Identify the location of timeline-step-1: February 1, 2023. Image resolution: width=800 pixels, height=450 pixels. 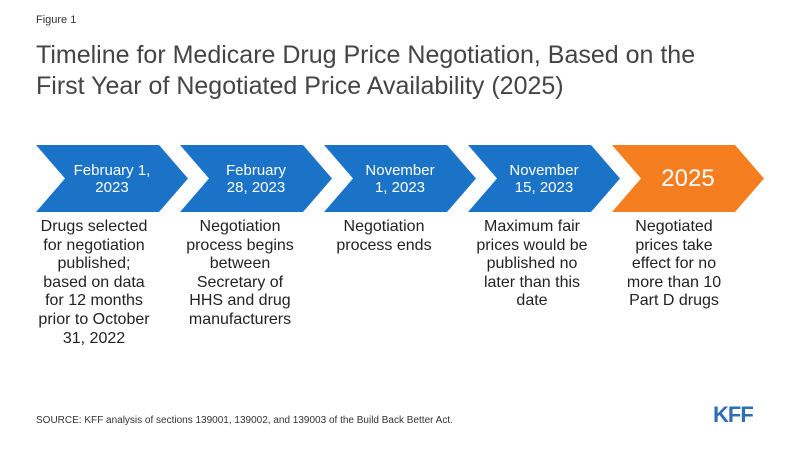
(112, 178).